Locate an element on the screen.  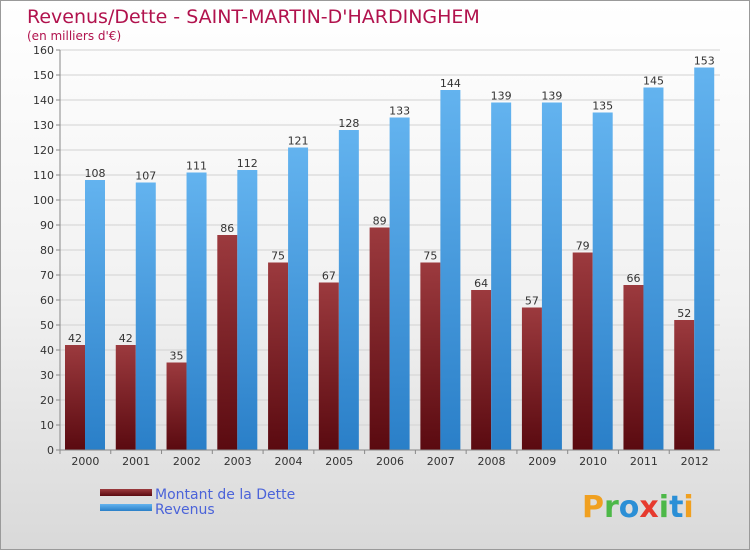
x-tick-label: 2007 is located at coordinates (441, 461).